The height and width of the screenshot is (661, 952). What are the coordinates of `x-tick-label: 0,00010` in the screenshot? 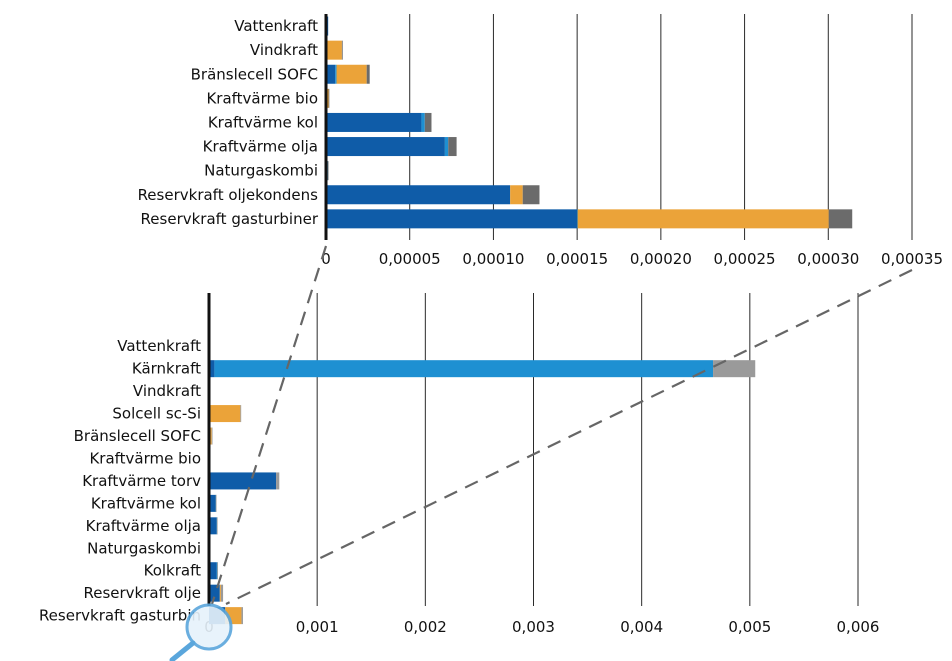 It's located at (493, 259).